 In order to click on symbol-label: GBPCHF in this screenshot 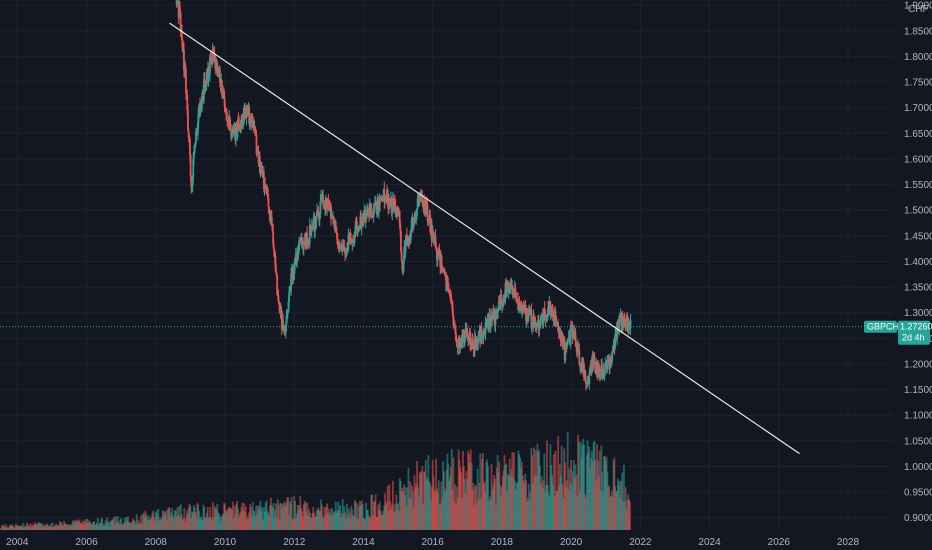, I will do `click(886, 327)`.